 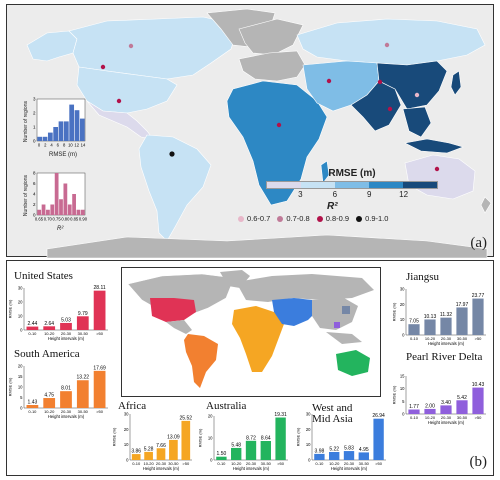 What do you see at coordinates (66, 399) in the screenshot?
I see `region-1-bar` at bounding box center [66, 399].